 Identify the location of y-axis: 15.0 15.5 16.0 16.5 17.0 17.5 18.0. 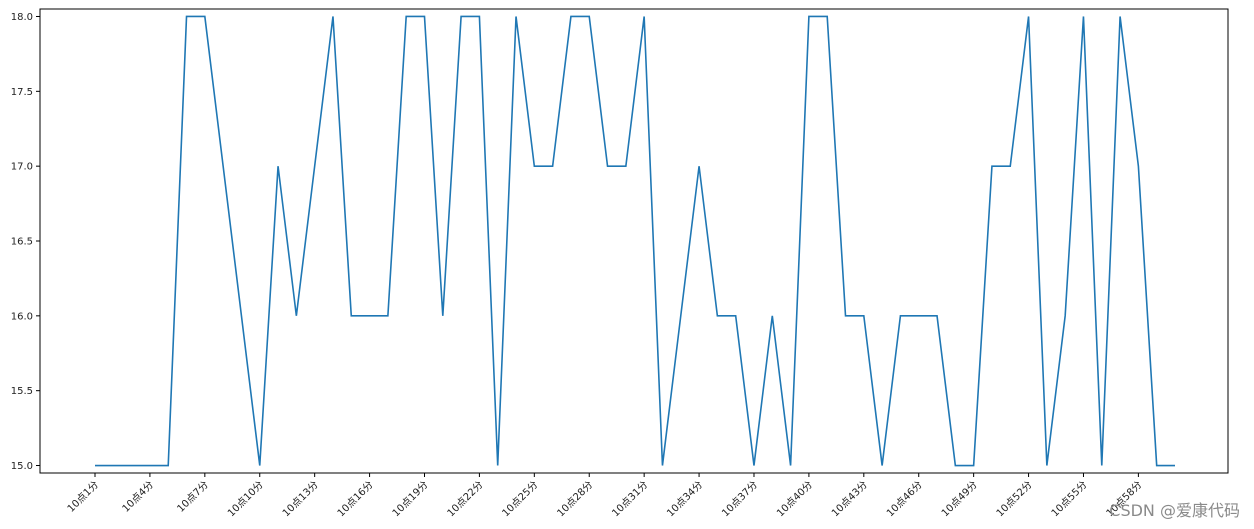
(25, 242).